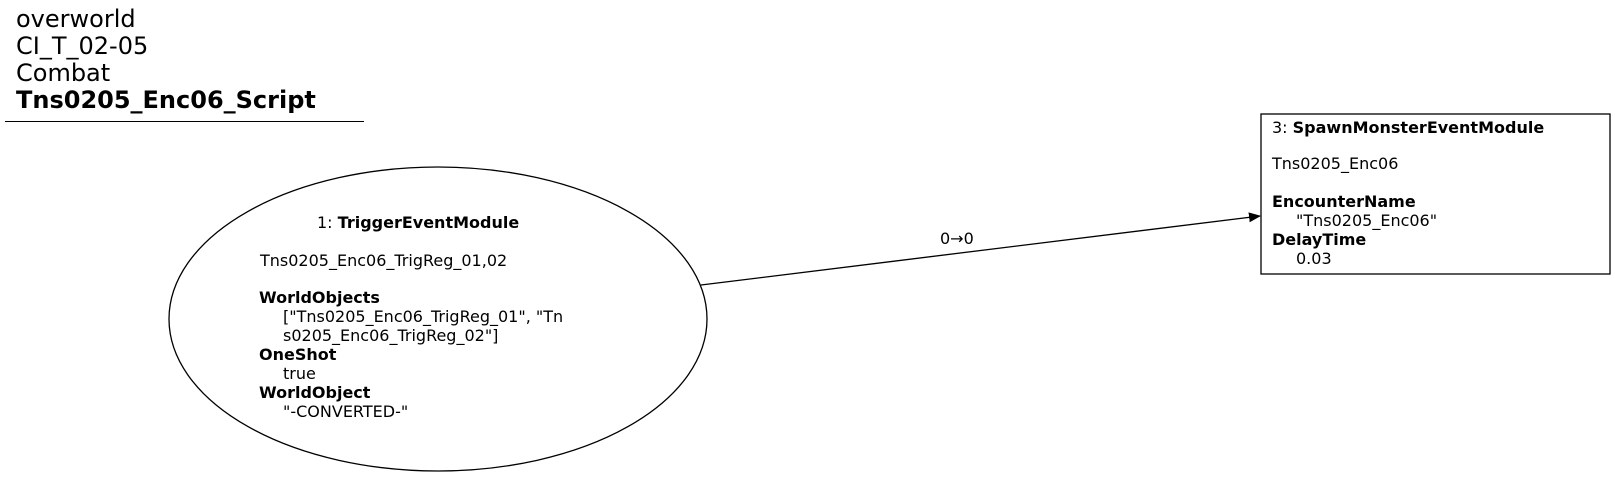 The image size is (1615, 477). Describe the element at coordinates (391, 335) in the screenshot. I see `node-1-prop-value: s0205_Enc06_TrigReg_02"]` at that location.